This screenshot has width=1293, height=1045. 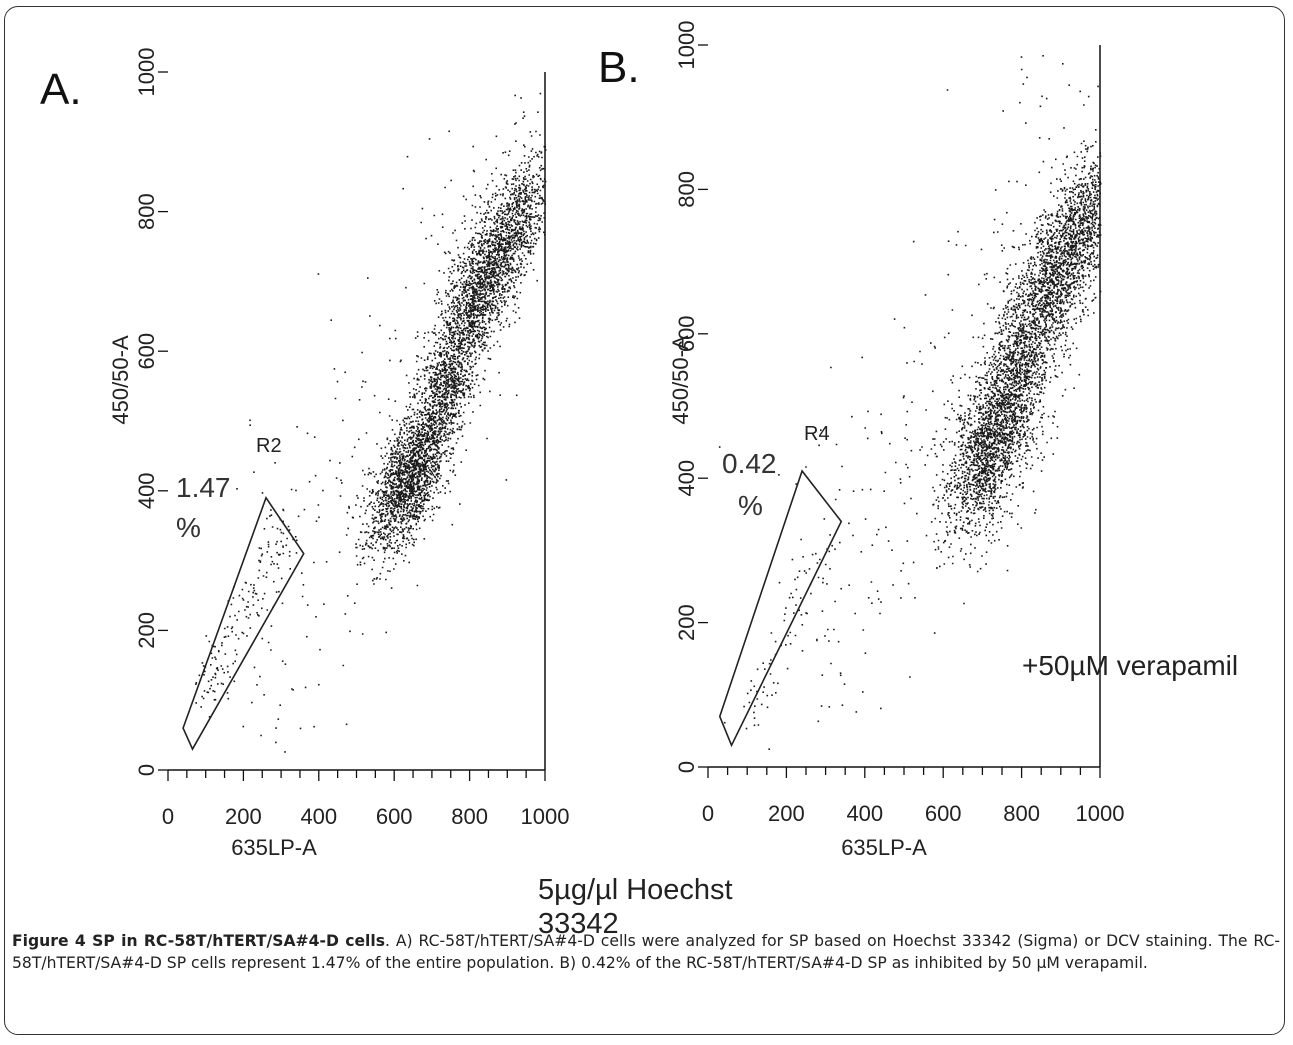 I want to click on panel-a-gate-percent-unit: %, so click(x=188, y=527).